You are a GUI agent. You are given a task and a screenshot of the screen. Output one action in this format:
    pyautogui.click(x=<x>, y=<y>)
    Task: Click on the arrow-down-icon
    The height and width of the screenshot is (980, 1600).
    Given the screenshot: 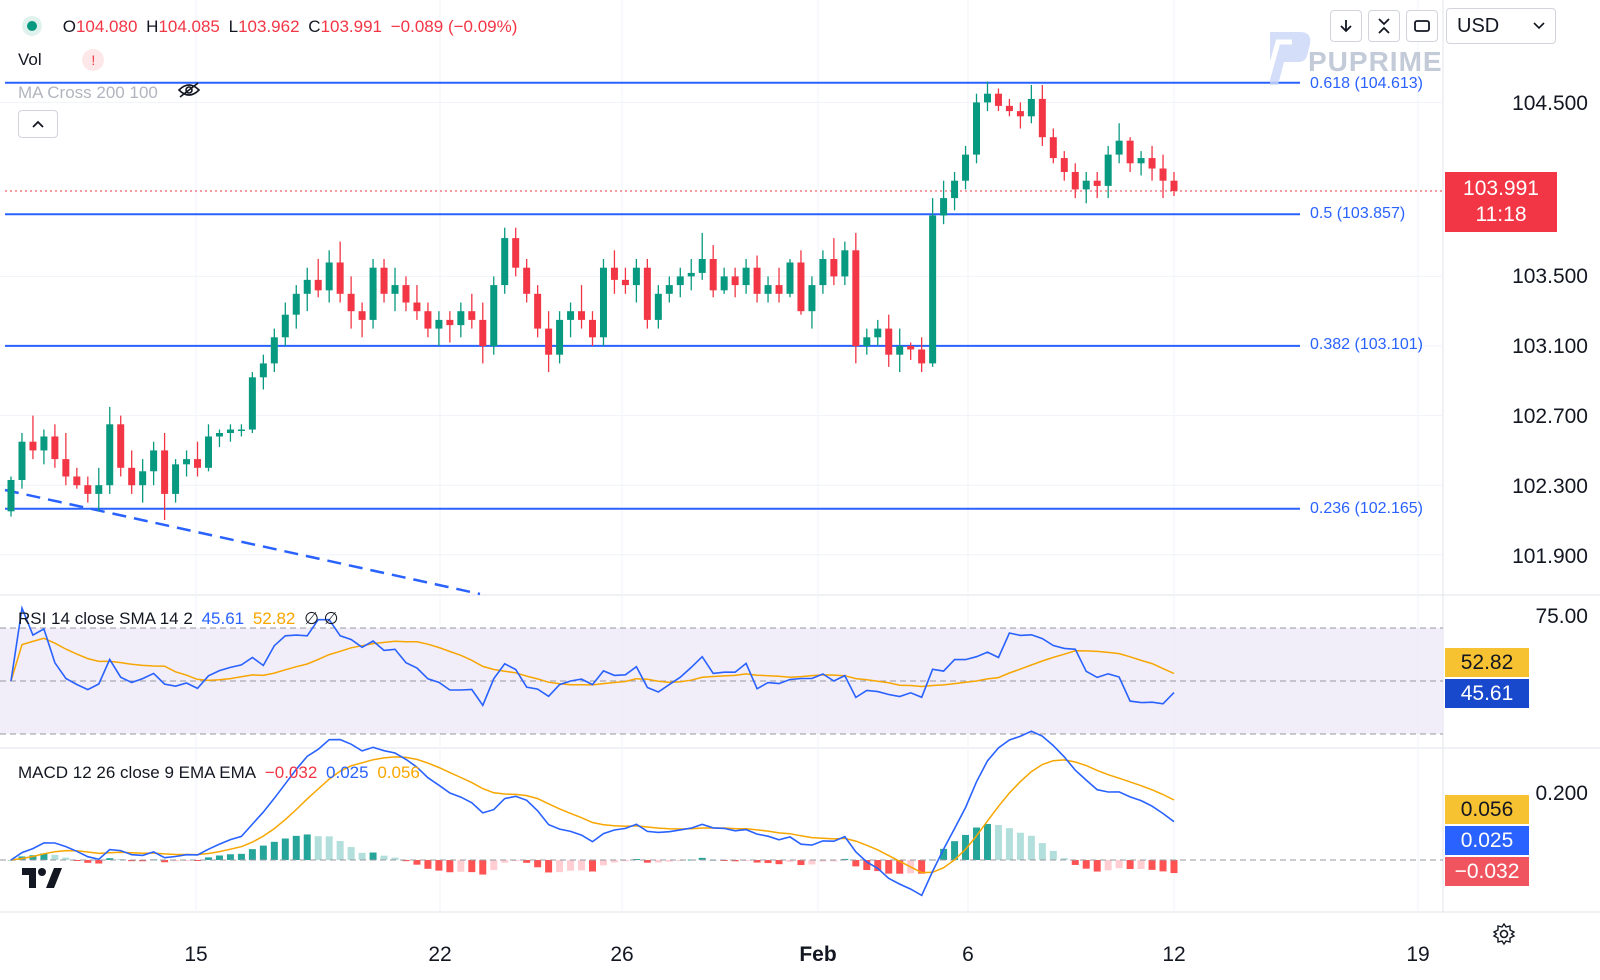 What is the action you would take?
    pyautogui.click(x=1346, y=26)
    